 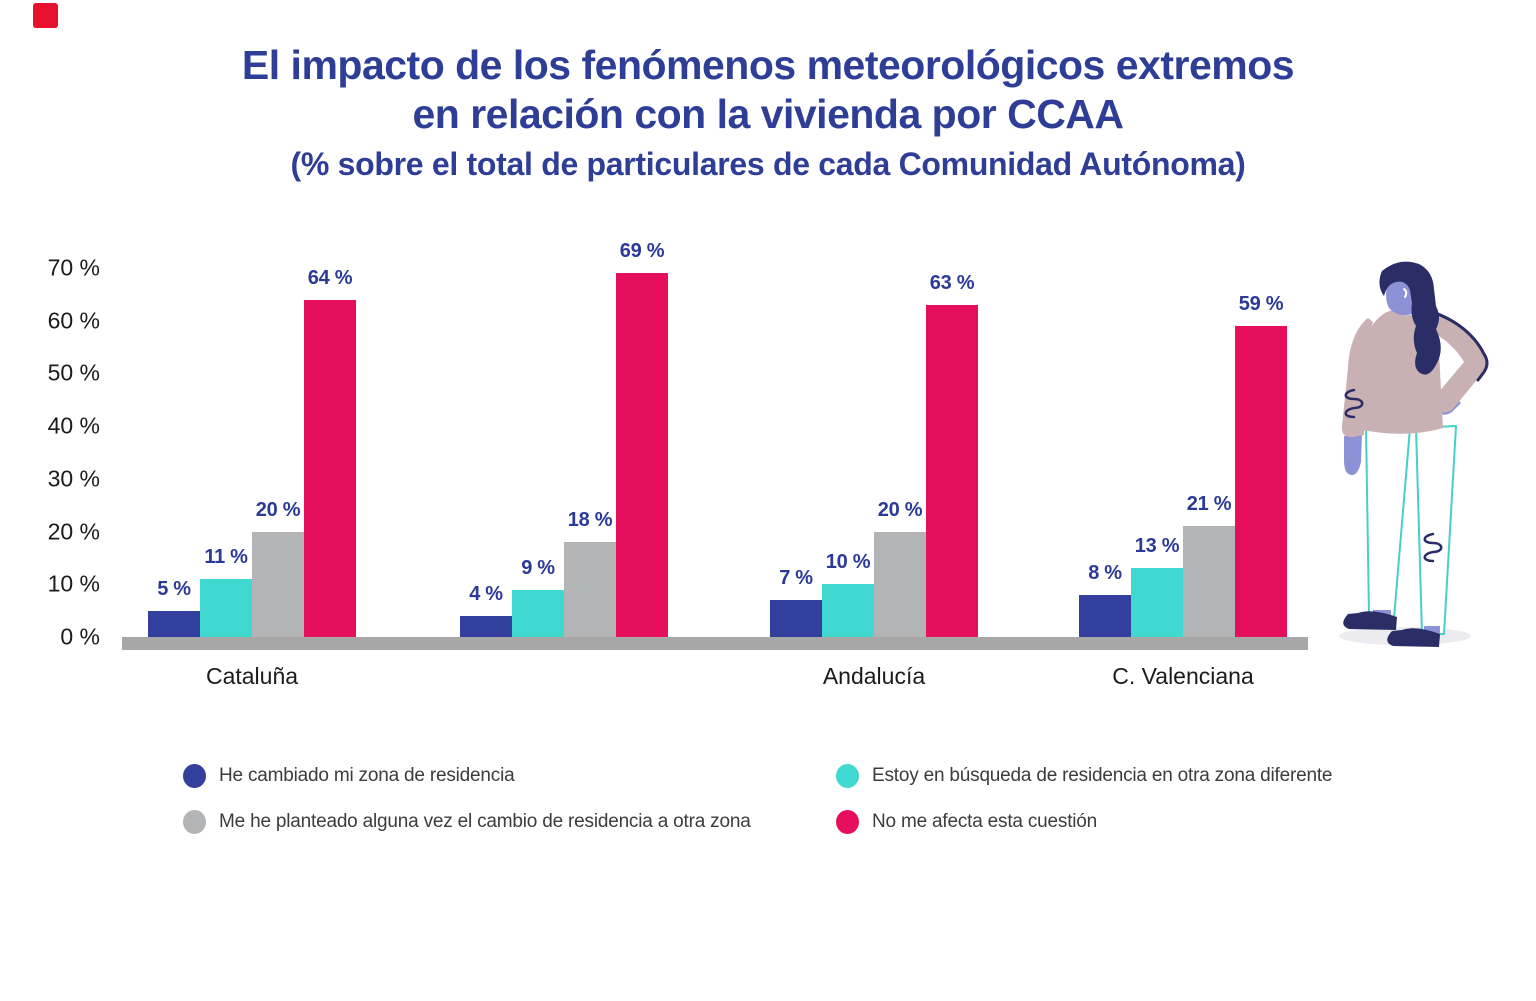 I want to click on y-axis-tick: 40 %, so click(x=73, y=425).